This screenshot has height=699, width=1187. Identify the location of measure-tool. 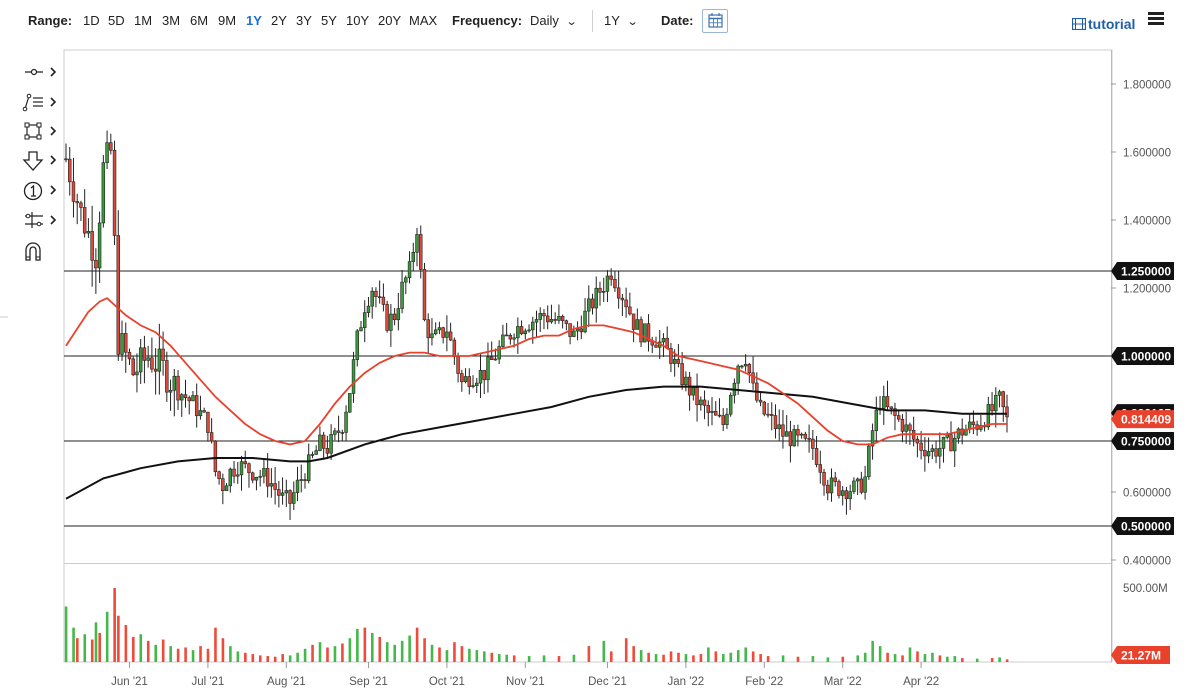
(41, 221).